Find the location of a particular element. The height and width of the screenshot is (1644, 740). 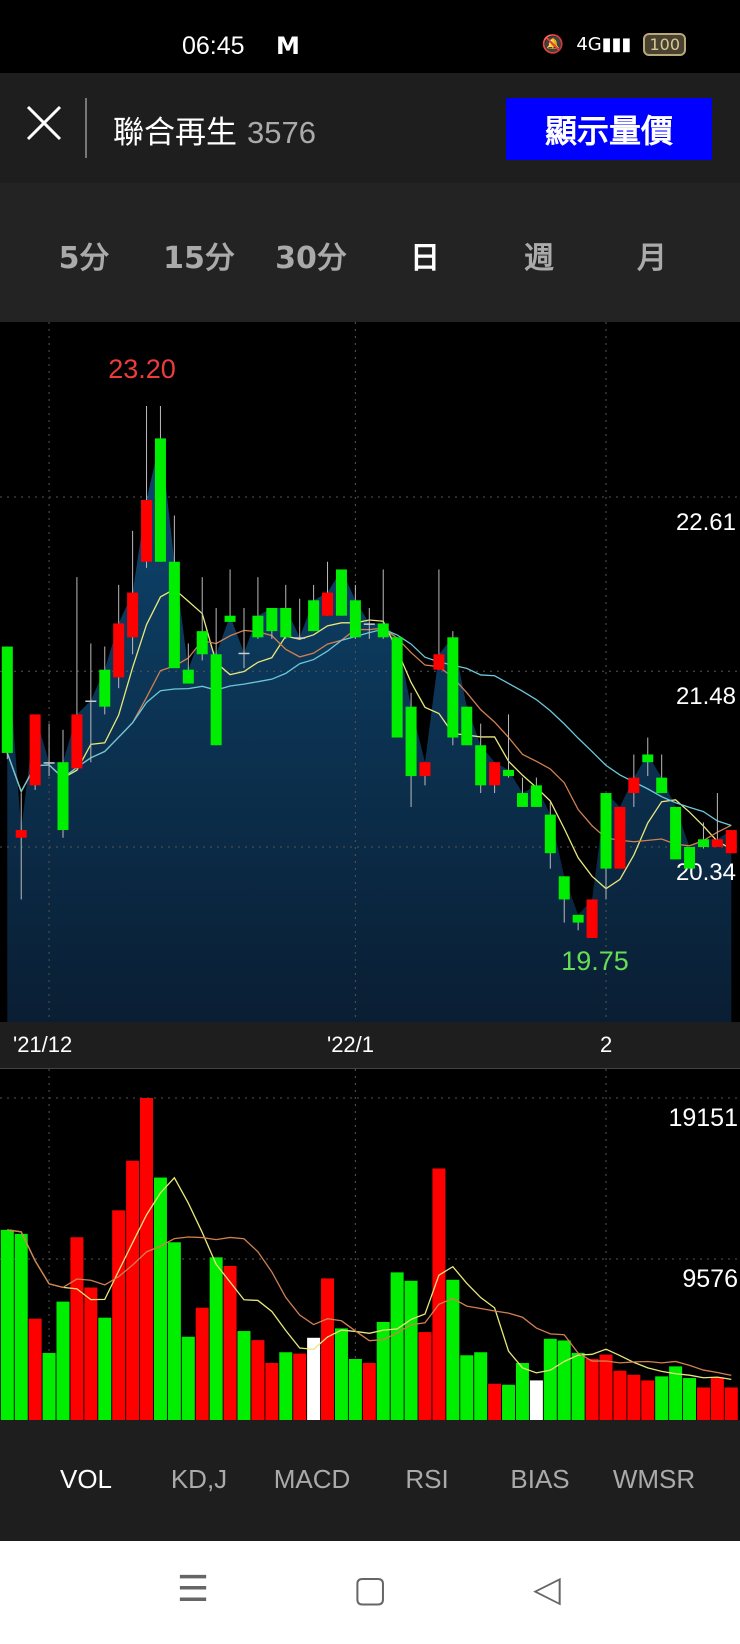

home-icon: ▢ is located at coordinates (370, 1589).